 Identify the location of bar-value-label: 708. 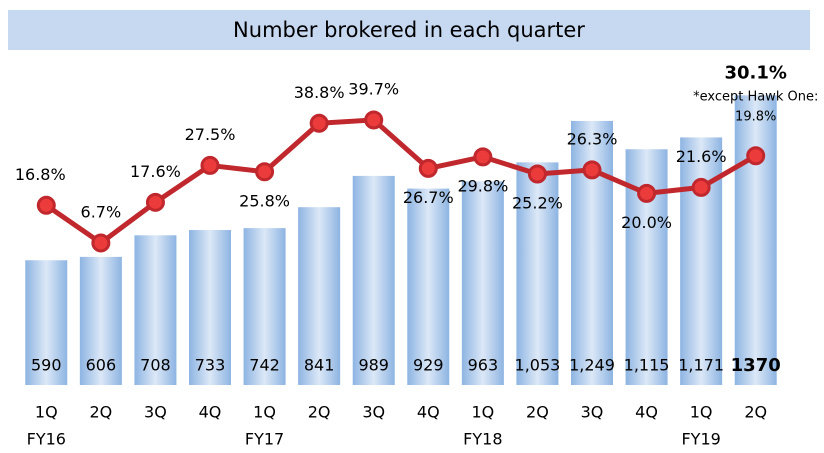
(155, 365).